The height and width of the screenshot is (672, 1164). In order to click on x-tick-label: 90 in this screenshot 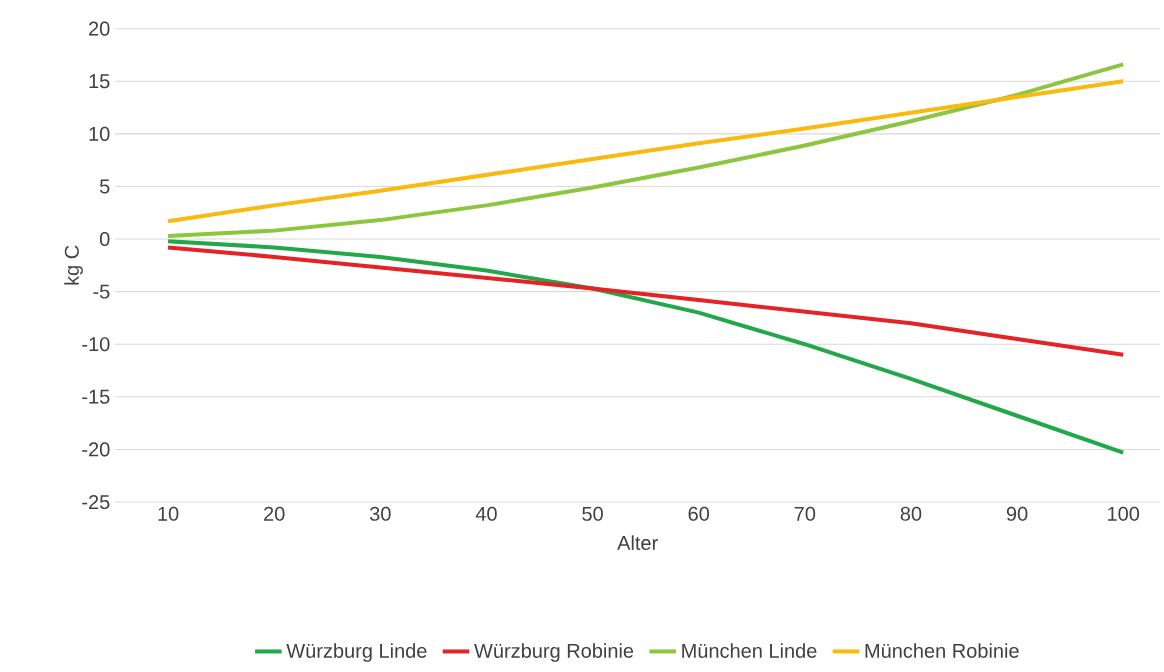, I will do `click(1017, 513)`.